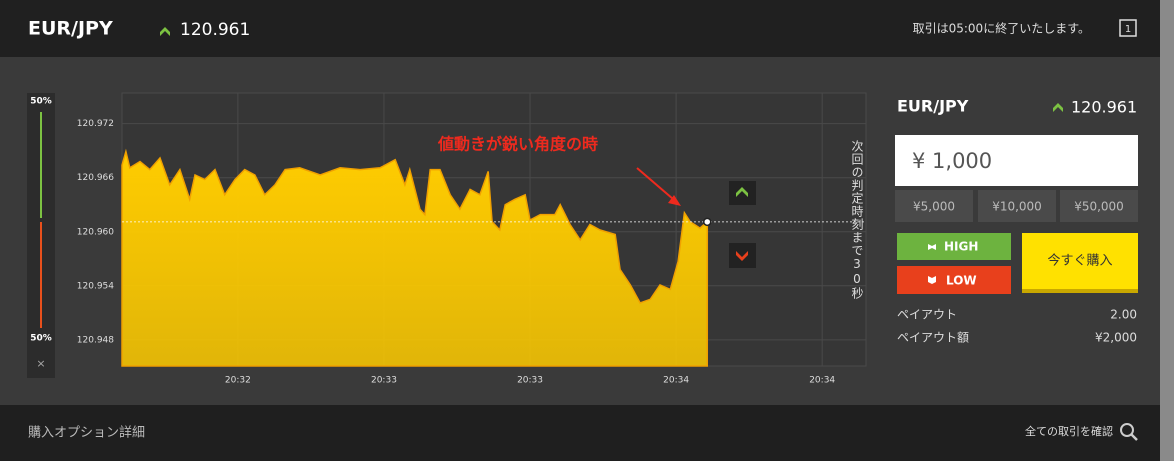  Describe the element at coordinates (674, 200) in the screenshot. I see `arrow-head` at that location.